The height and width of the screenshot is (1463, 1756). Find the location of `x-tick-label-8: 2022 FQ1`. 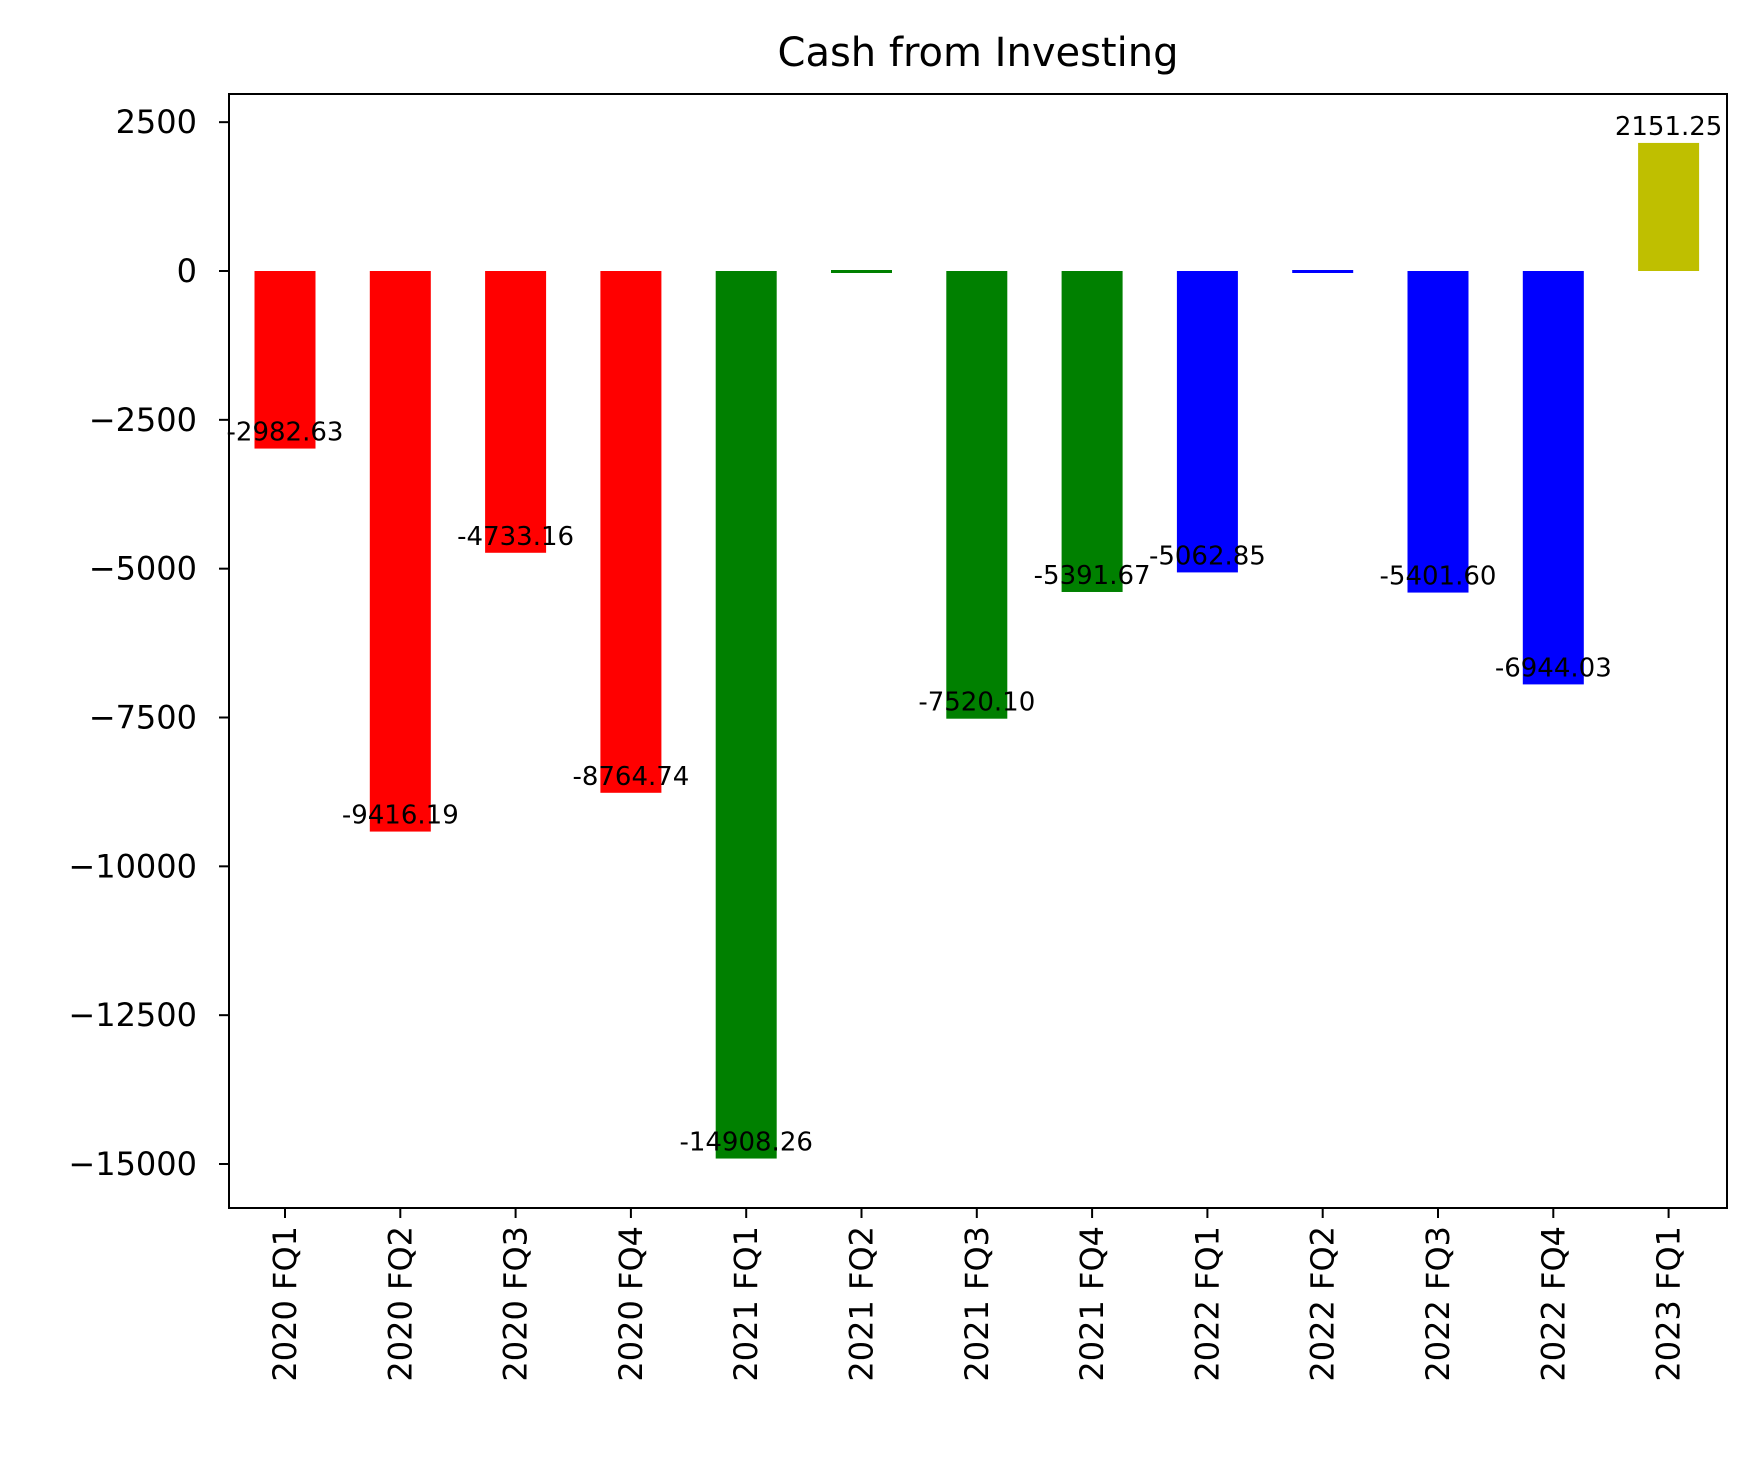

x-tick-label-8: 2022 FQ1 is located at coordinates (1207, 1304).